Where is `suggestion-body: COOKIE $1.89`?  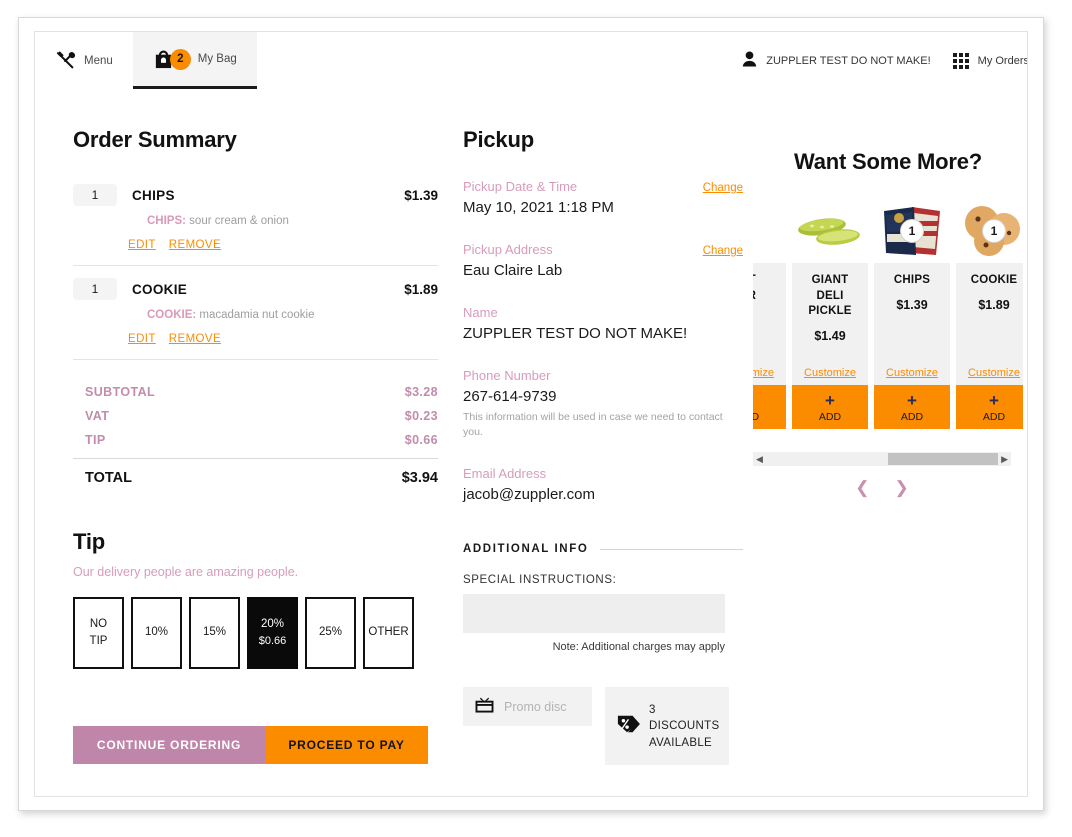 suggestion-body: COOKIE $1.89 is located at coordinates (989, 315).